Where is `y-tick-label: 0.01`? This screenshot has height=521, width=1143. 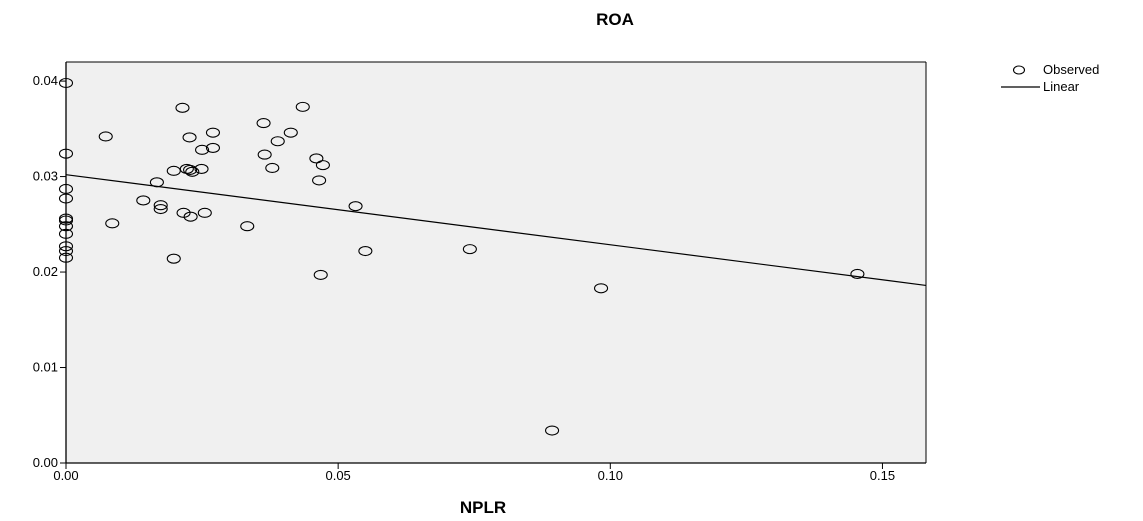 y-tick-label: 0.01 is located at coordinates (45, 367).